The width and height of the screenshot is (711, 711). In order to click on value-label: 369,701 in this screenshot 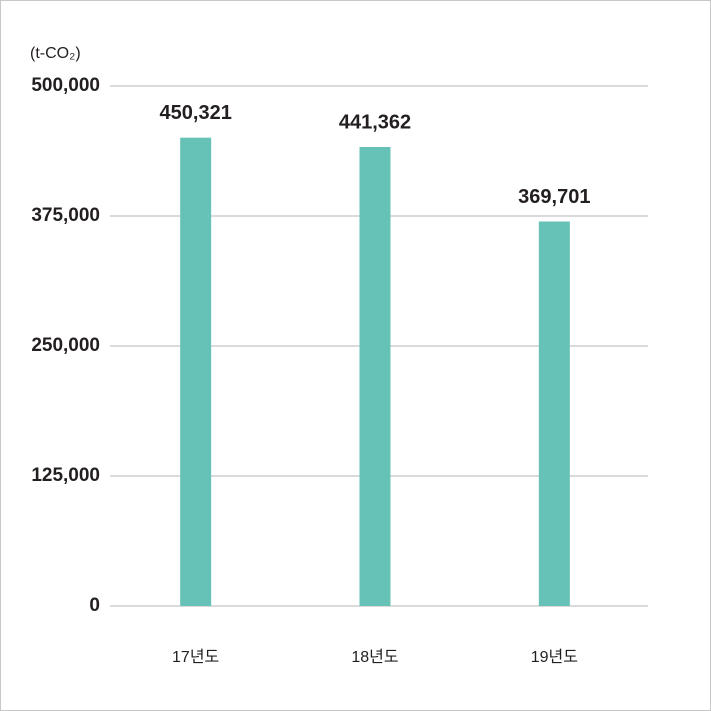, I will do `click(554, 197)`.